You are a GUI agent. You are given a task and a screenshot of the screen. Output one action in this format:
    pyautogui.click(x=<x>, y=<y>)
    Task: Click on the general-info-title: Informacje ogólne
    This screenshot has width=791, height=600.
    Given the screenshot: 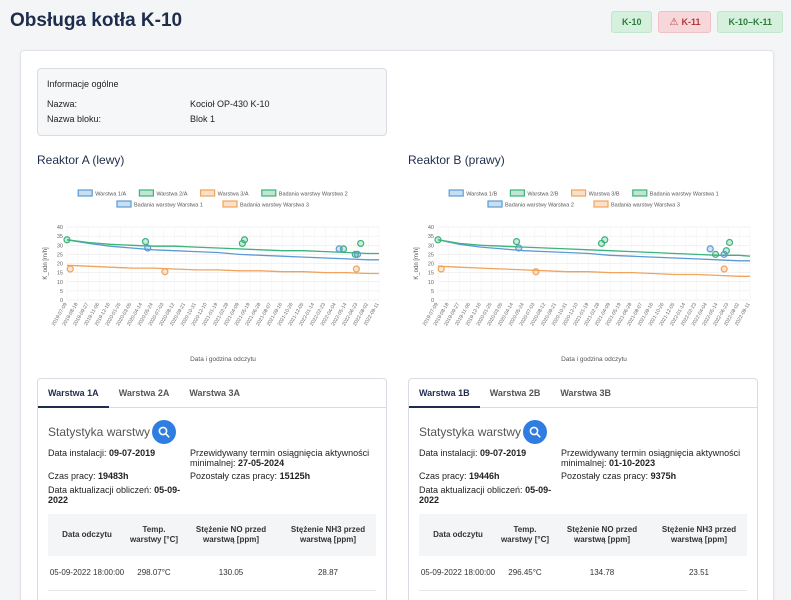 What is the action you would take?
    pyautogui.click(x=83, y=84)
    